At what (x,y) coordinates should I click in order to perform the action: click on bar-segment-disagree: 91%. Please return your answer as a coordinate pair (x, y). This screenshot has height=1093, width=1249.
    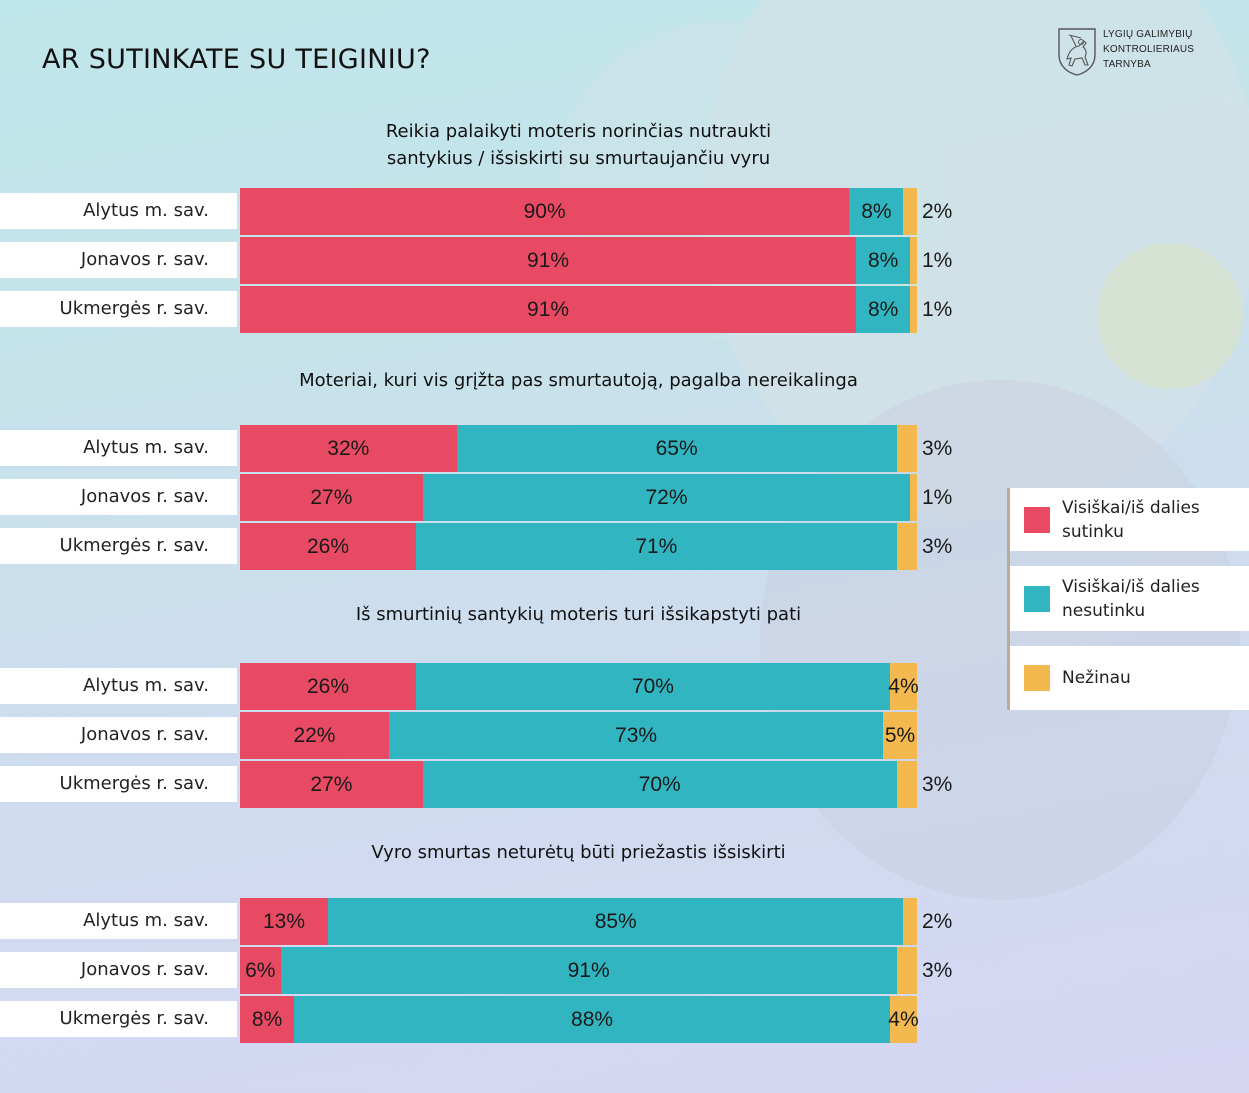
    Looking at the image, I should click on (588, 970).